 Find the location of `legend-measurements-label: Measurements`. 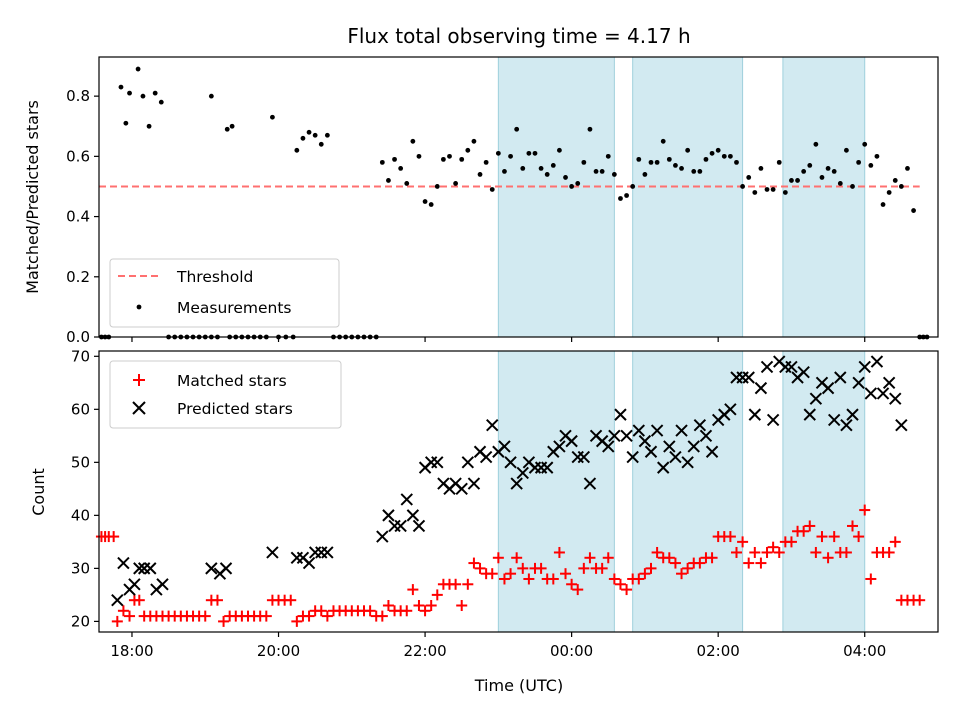

legend-measurements-label: Measurements is located at coordinates (234, 308).